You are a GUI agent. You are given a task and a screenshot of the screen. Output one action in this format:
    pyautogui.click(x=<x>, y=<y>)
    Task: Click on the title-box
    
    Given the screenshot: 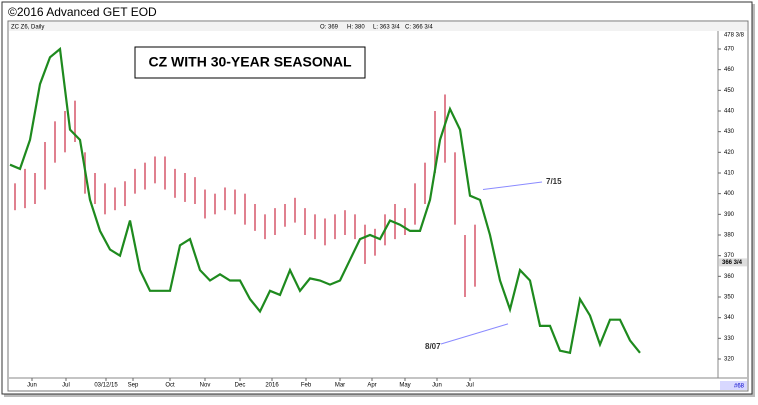 What is the action you would take?
    pyautogui.click(x=250, y=62)
    